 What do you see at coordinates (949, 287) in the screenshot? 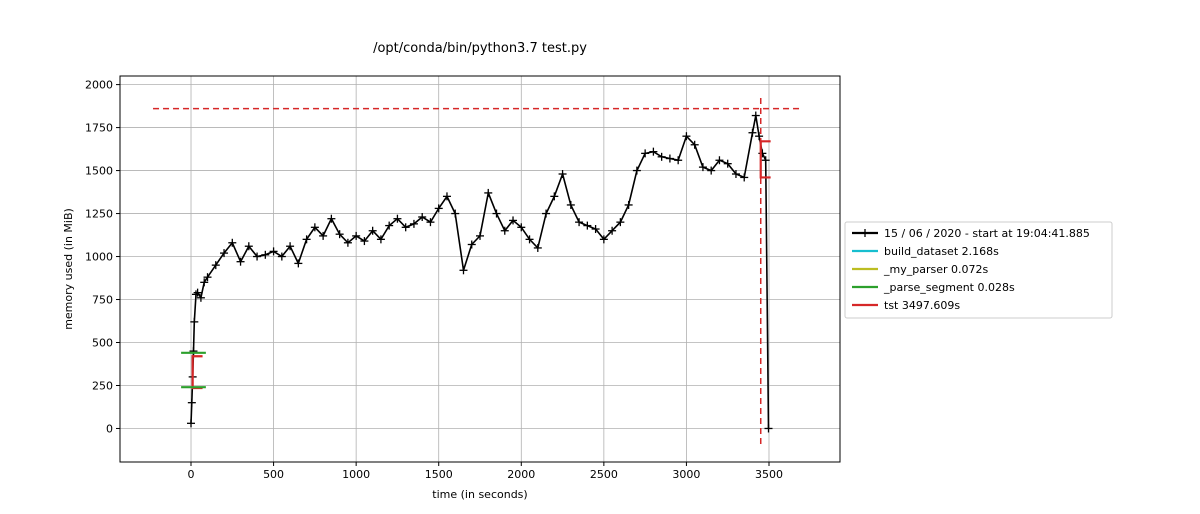
I see `legend-label: _parse_segment 0.028s` at bounding box center [949, 287].